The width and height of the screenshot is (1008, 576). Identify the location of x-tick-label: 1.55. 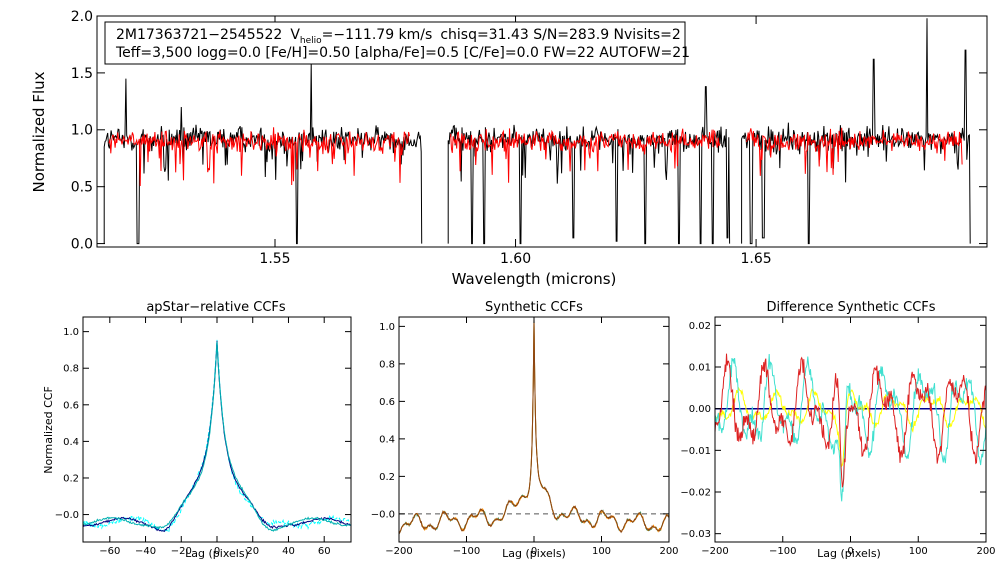
(274, 259).